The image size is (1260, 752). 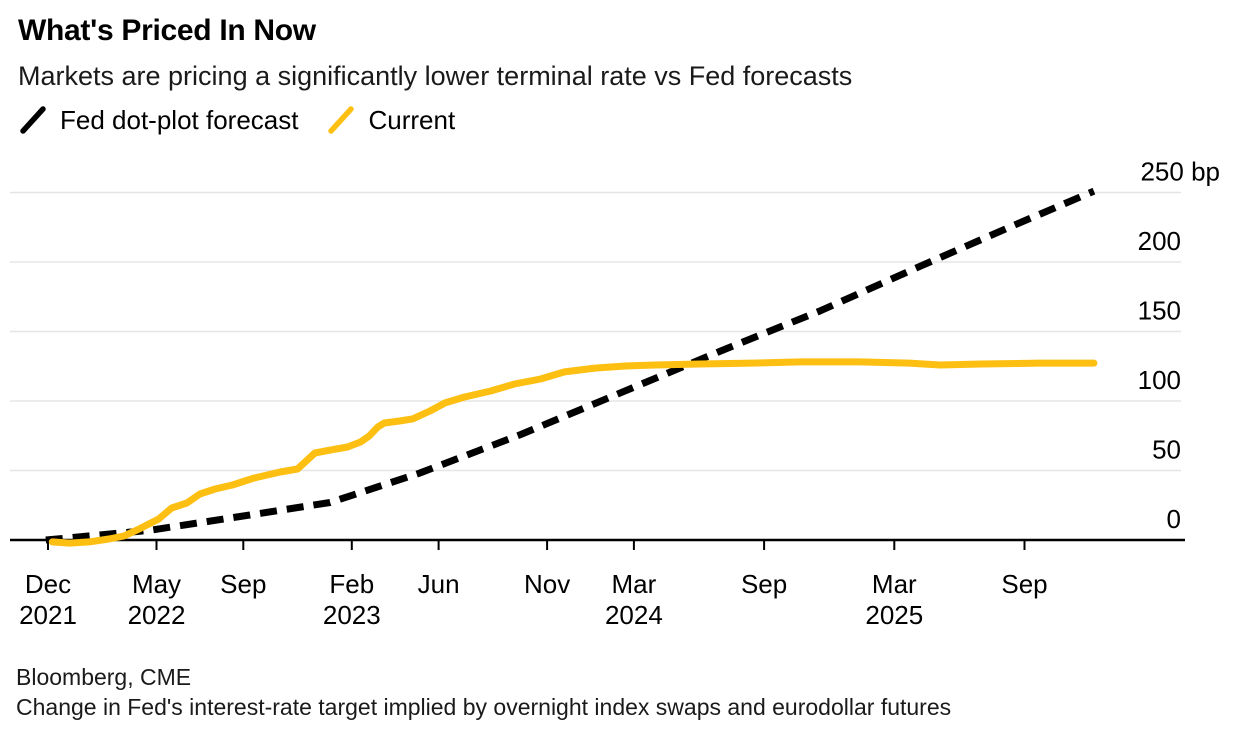 What do you see at coordinates (1159, 241) in the screenshot?
I see `y-tick-label: 200` at bounding box center [1159, 241].